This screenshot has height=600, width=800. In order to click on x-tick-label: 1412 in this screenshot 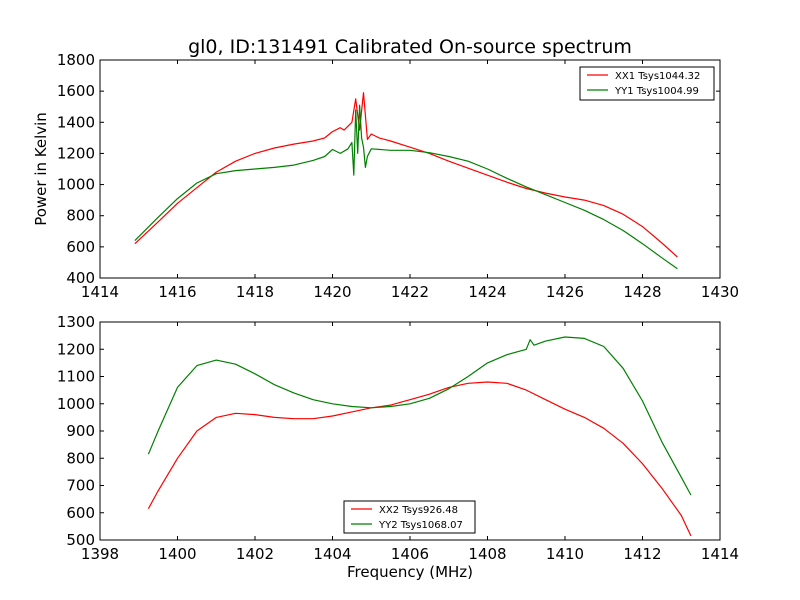, I will do `click(642, 554)`.